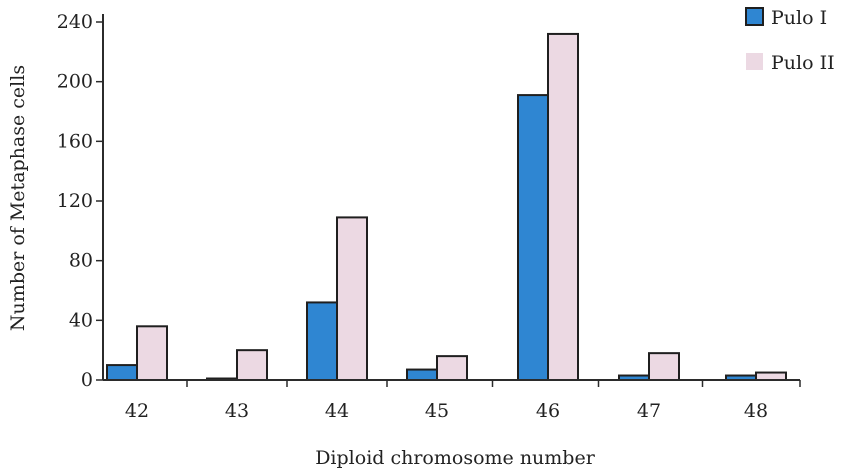 The width and height of the screenshot is (851, 471). What do you see at coordinates (75, 141) in the screenshot?
I see `y-tick-label: 160` at bounding box center [75, 141].